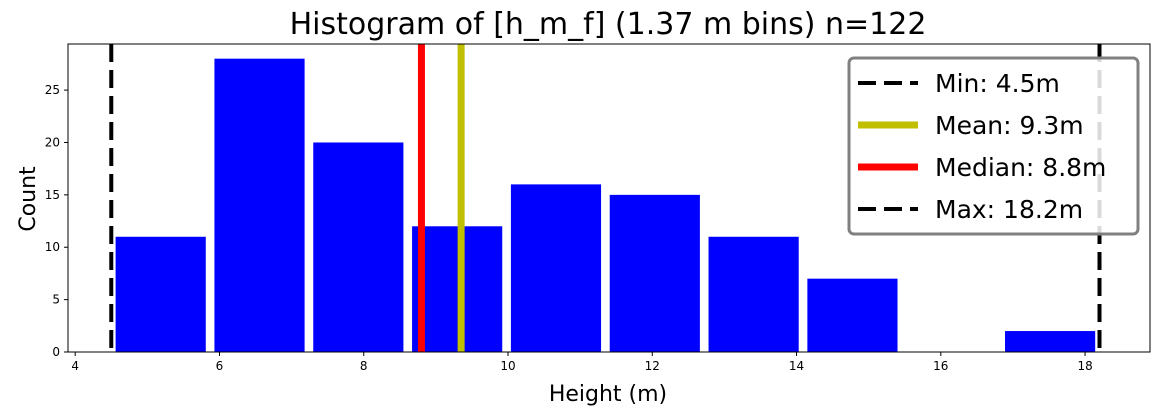 This screenshot has width=1162, height=415. What do you see at coordinates (1020, 167) in the screenshot?
I see `legend-label-median: Median: 8.8m` at bounding box center [1020, 167].